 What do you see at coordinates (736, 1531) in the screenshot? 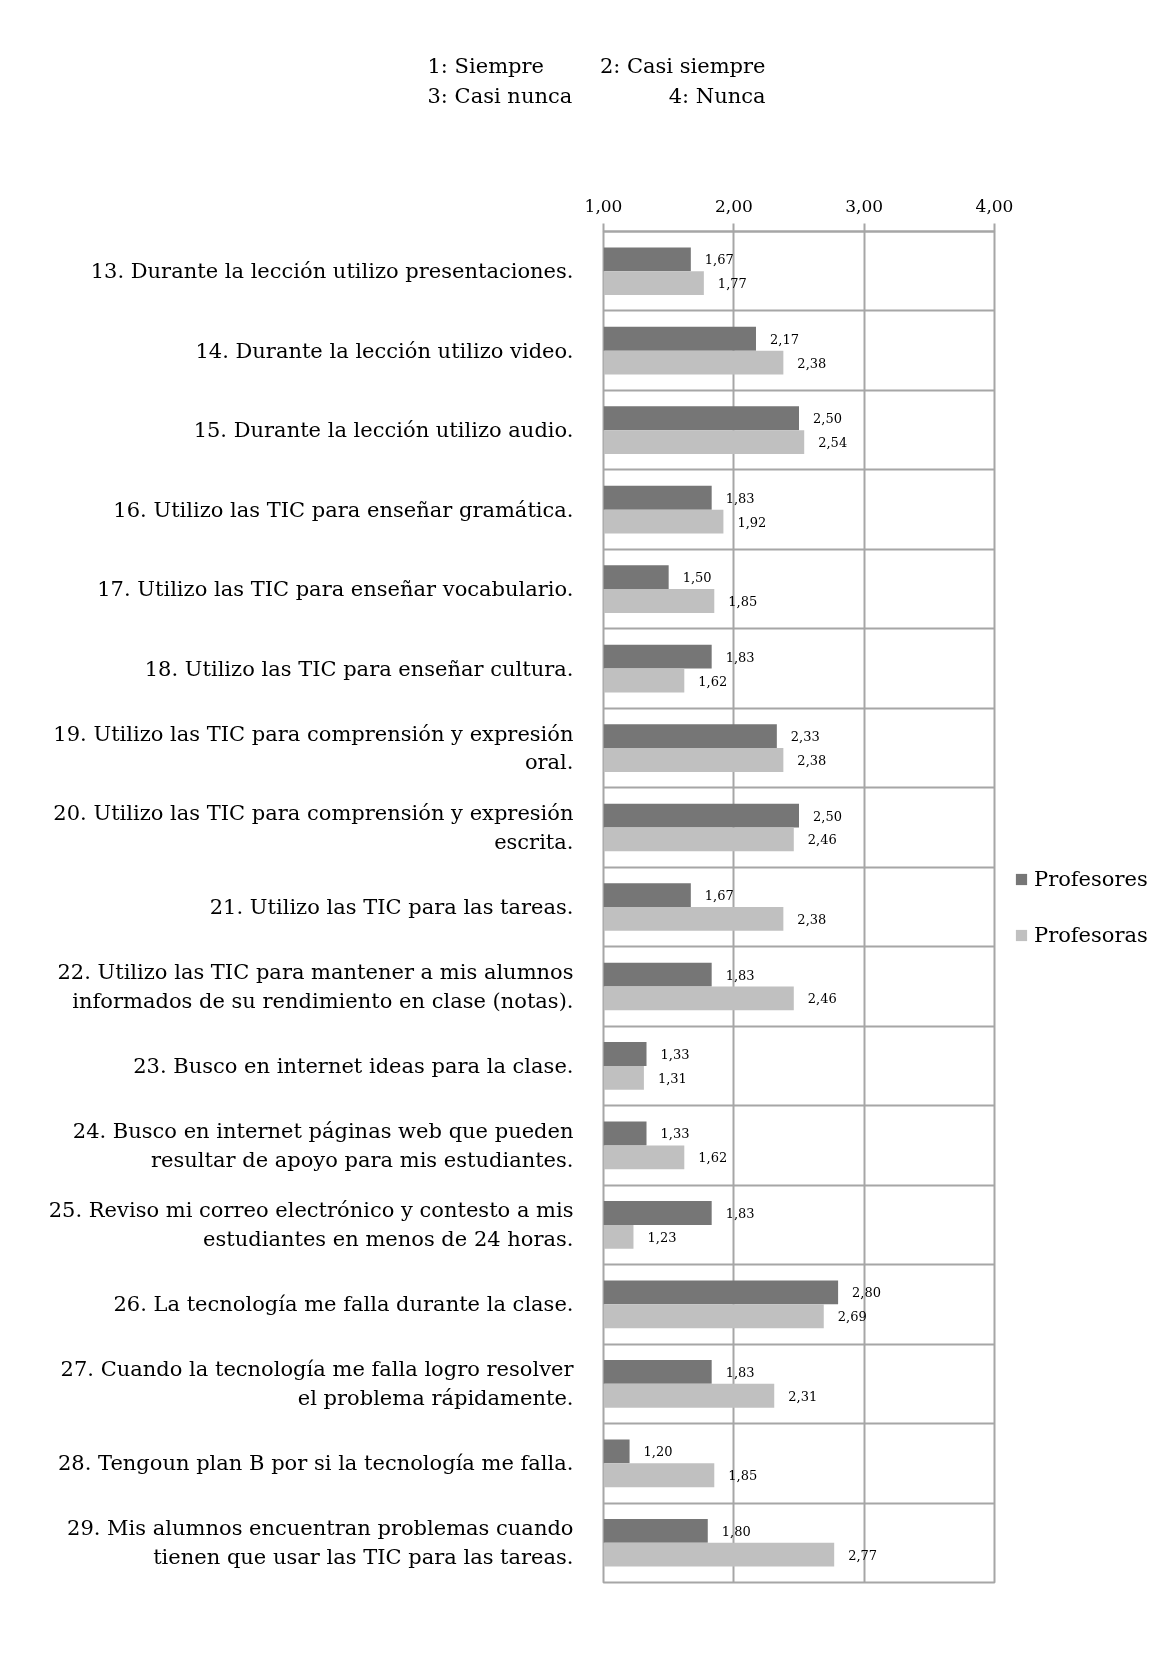
I see `data-label: 1,80` at bounding box center [736, 1531].